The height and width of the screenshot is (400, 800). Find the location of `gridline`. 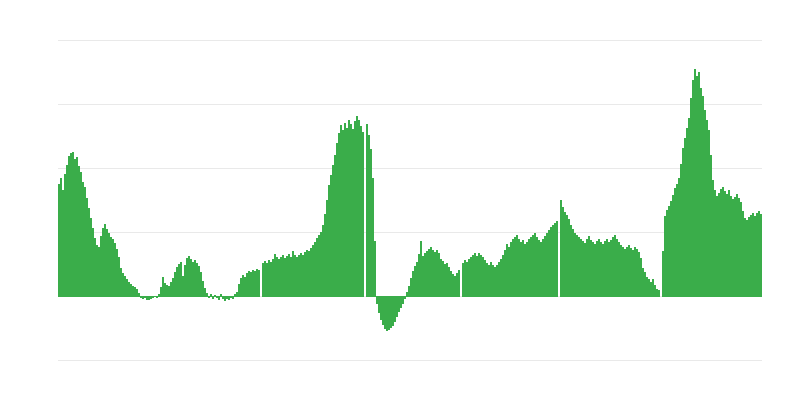

gridline is located at coordinates (410, 232).